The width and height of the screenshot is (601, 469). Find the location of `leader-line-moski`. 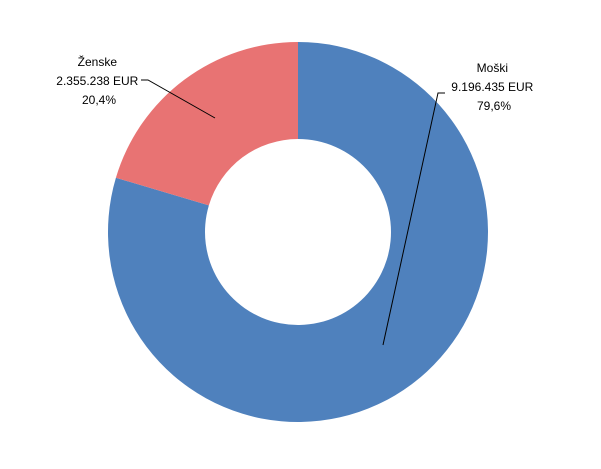

leader-line-moski is located at coordinates (413, 219).